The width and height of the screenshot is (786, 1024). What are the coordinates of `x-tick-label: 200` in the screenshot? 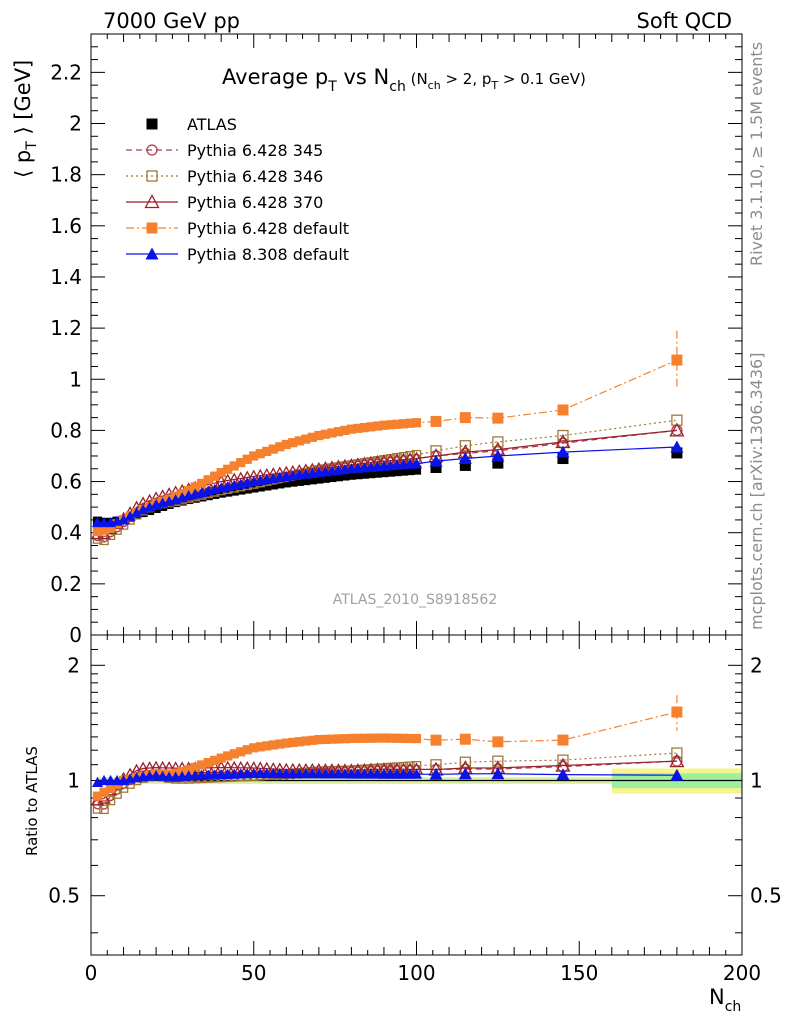 It's located at (742, 973).